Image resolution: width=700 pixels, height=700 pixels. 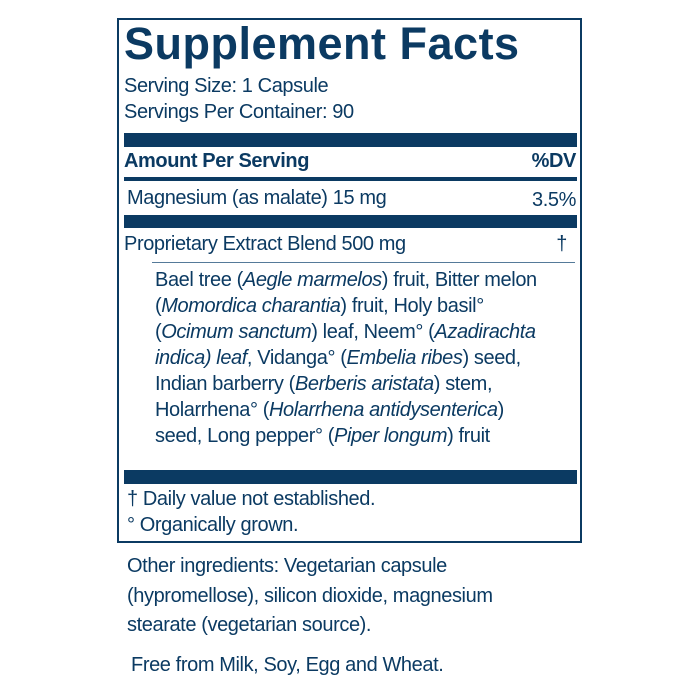 What do you see at coordinates (287, 566) in the screenshot?
I see `other-ingredients-line: Other ingredients: Vegetarian capsule` at bounding box center [287, 566].